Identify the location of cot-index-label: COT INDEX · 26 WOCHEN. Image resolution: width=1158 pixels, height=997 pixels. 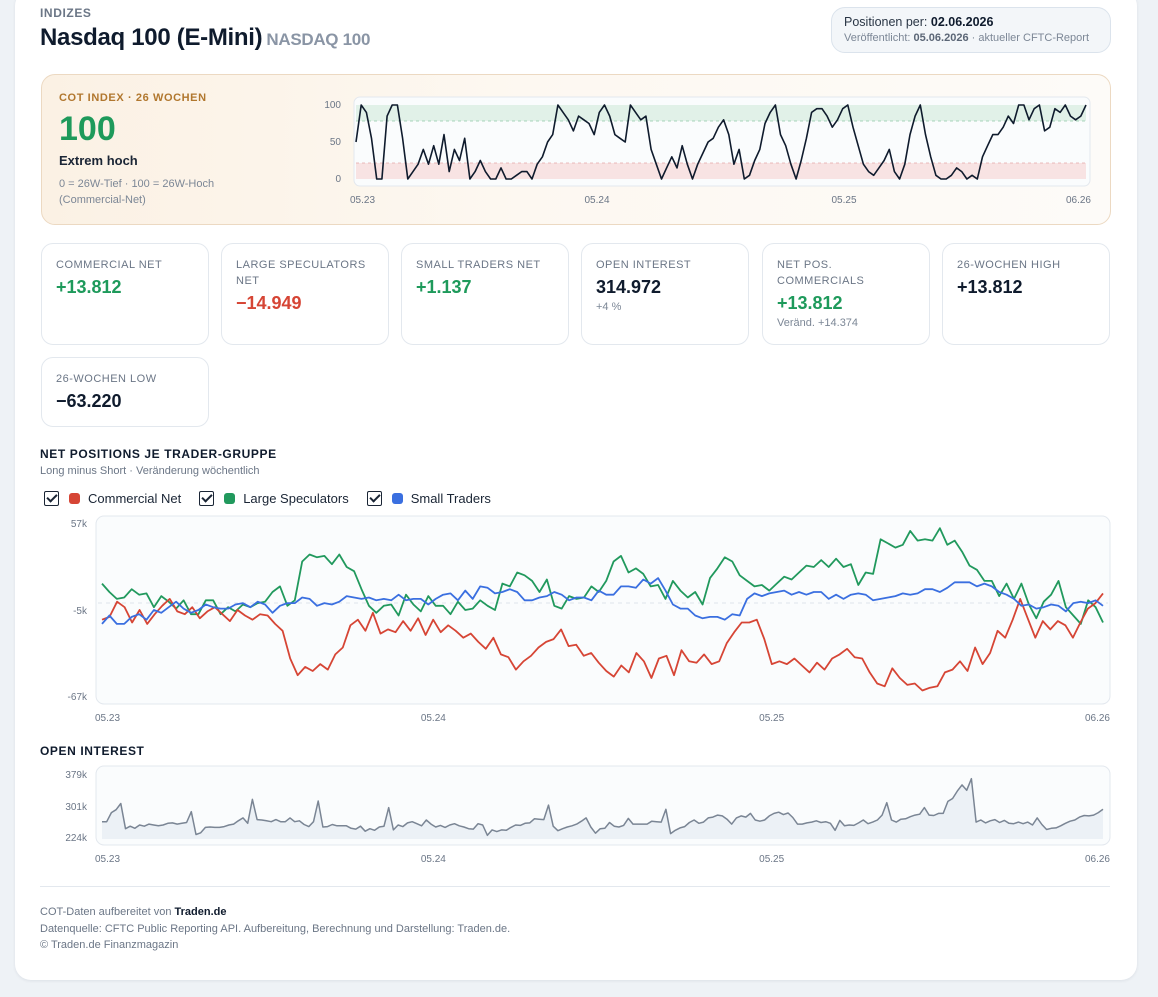
(133, 98).